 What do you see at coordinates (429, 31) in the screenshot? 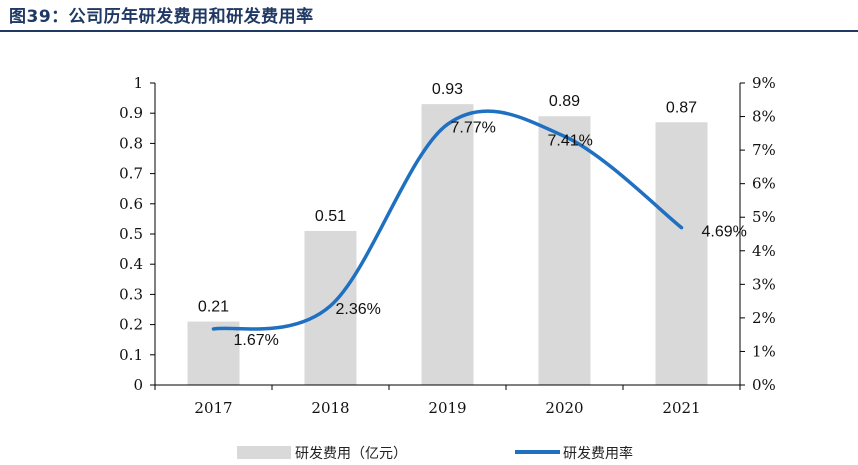
I see `title-rule` at bounding box center [429, 31].